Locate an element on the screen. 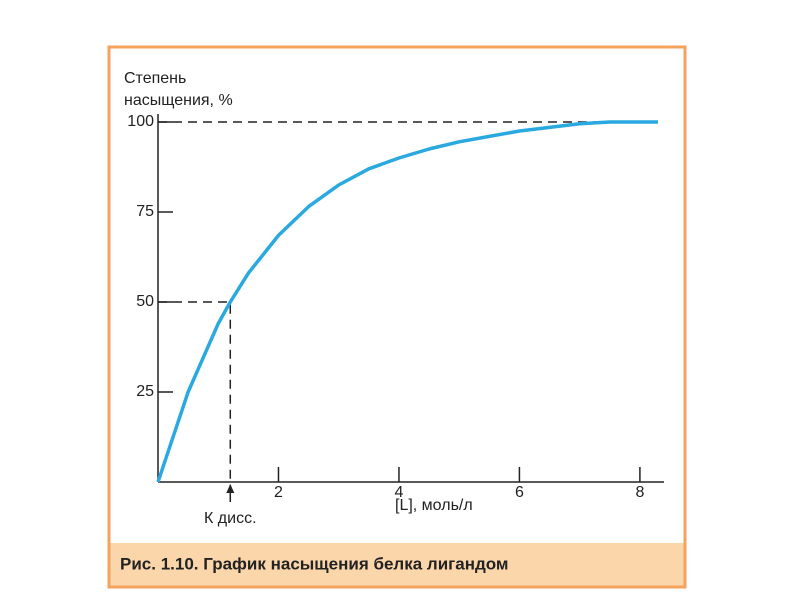 This screenshot has width=800, height=600. caption-band is located at coordinates (397, 564).